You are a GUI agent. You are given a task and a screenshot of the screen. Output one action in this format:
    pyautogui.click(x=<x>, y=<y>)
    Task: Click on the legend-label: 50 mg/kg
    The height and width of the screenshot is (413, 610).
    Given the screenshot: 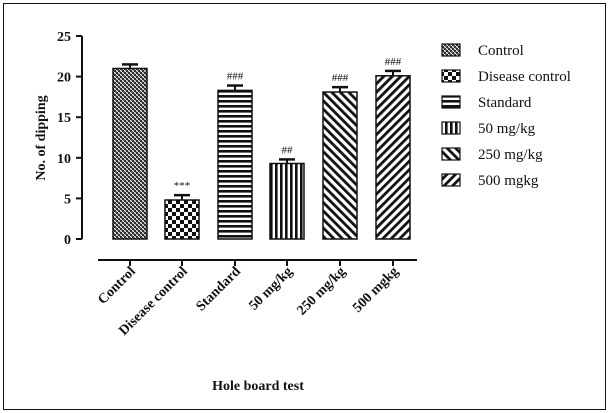 What is the action you would take?
    pyautogui.click(x=507, y=129)
    